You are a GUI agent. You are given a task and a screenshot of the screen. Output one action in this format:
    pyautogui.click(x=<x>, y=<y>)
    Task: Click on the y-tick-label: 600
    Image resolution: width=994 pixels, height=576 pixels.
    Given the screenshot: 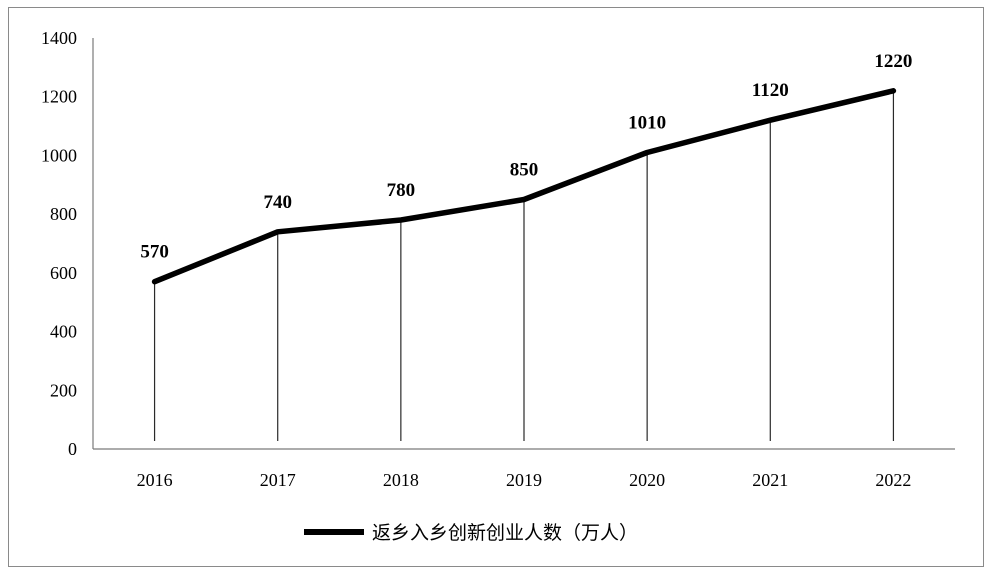 What is the action you would take?
    pyautogui.click(x=63, y=273)
    